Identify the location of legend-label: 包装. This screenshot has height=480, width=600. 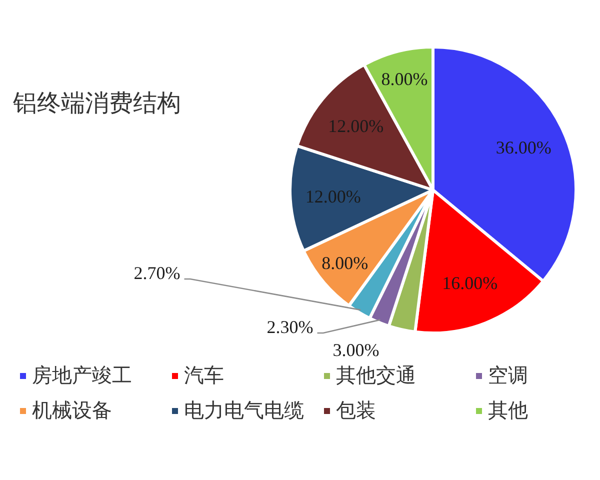
(356, 411).